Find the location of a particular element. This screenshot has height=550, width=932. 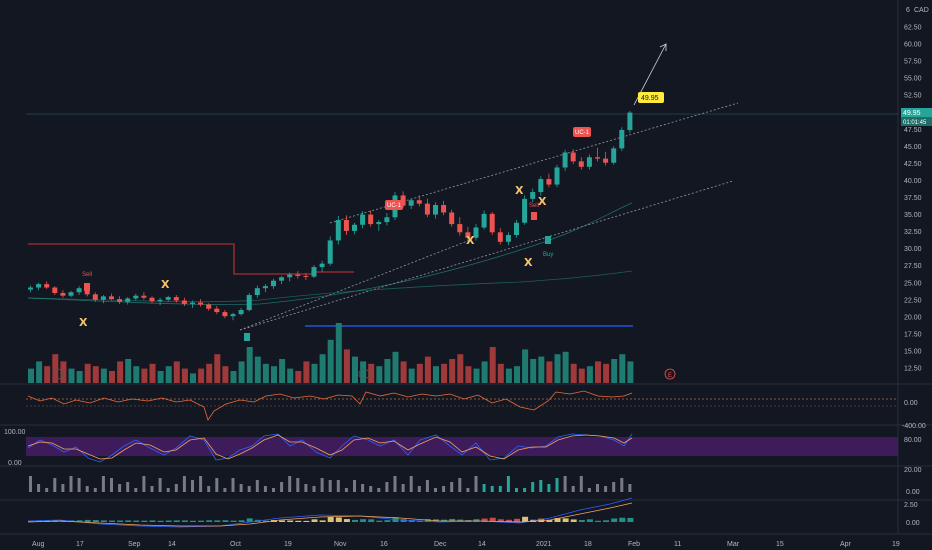

price-tick-label: 47.50 is located at coordinates (913, 130).